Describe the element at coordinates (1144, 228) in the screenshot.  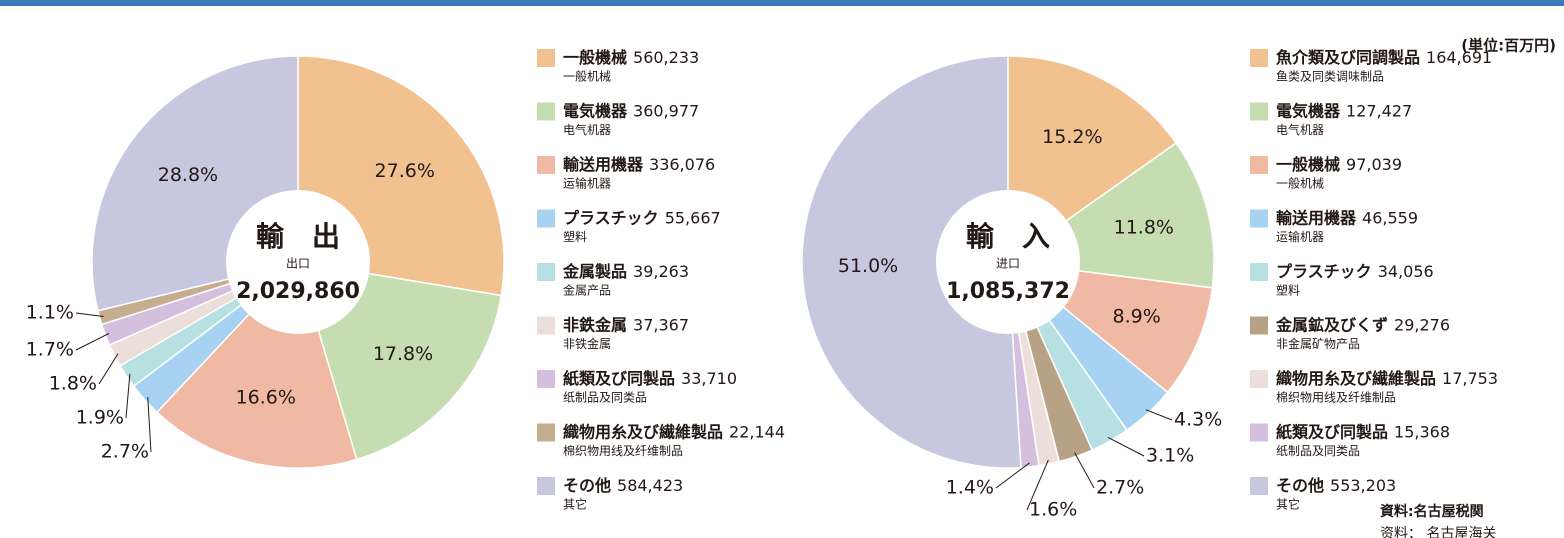
I see `percent-label: 11.8%` at that location.